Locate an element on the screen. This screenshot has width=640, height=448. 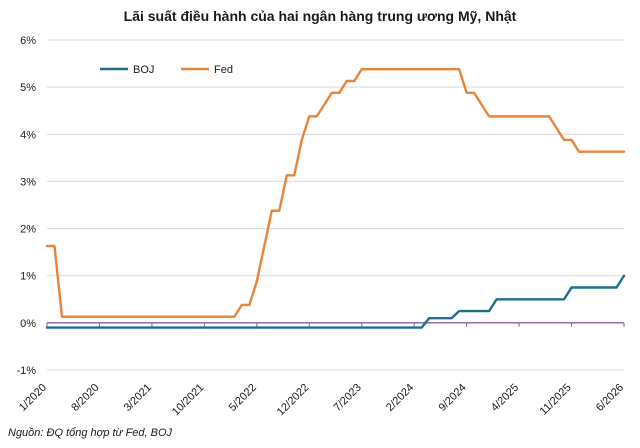
y-tick-label: 0% is located at coordinates (28, 324).